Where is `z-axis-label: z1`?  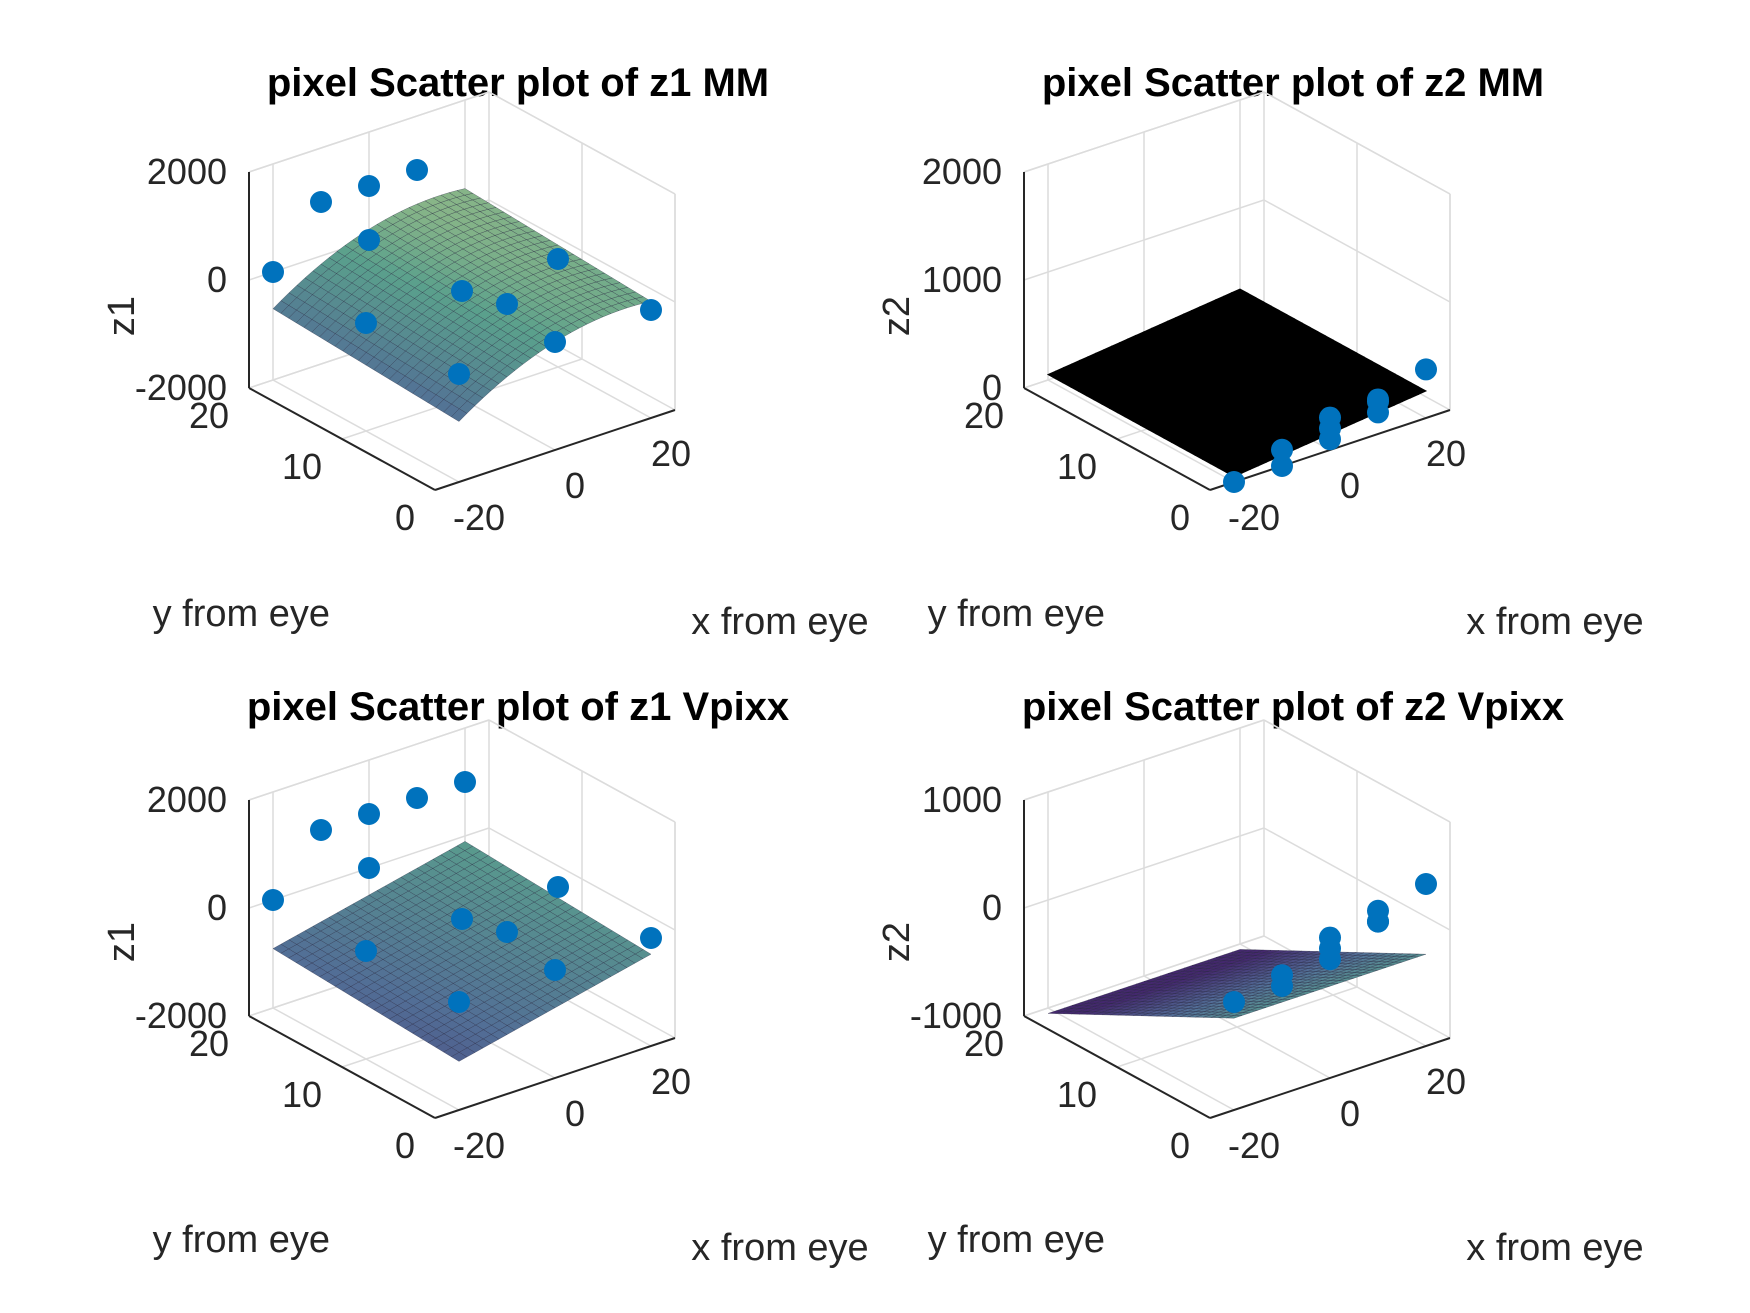 z-axis-label: z1 is located at coordinates (122, 942).